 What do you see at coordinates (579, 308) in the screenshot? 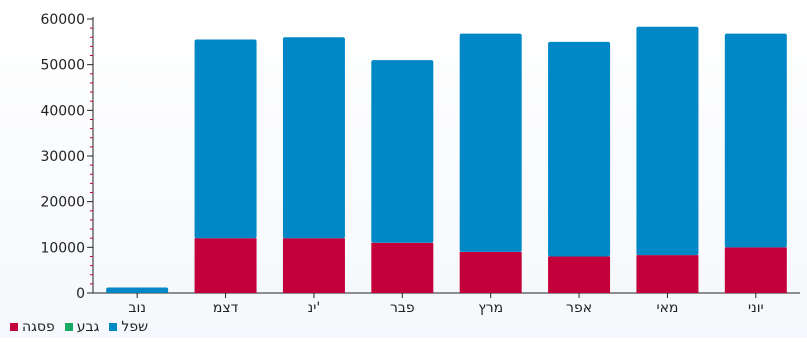
I see `x-tick-label: אפר` at bounding box center [579, 308].